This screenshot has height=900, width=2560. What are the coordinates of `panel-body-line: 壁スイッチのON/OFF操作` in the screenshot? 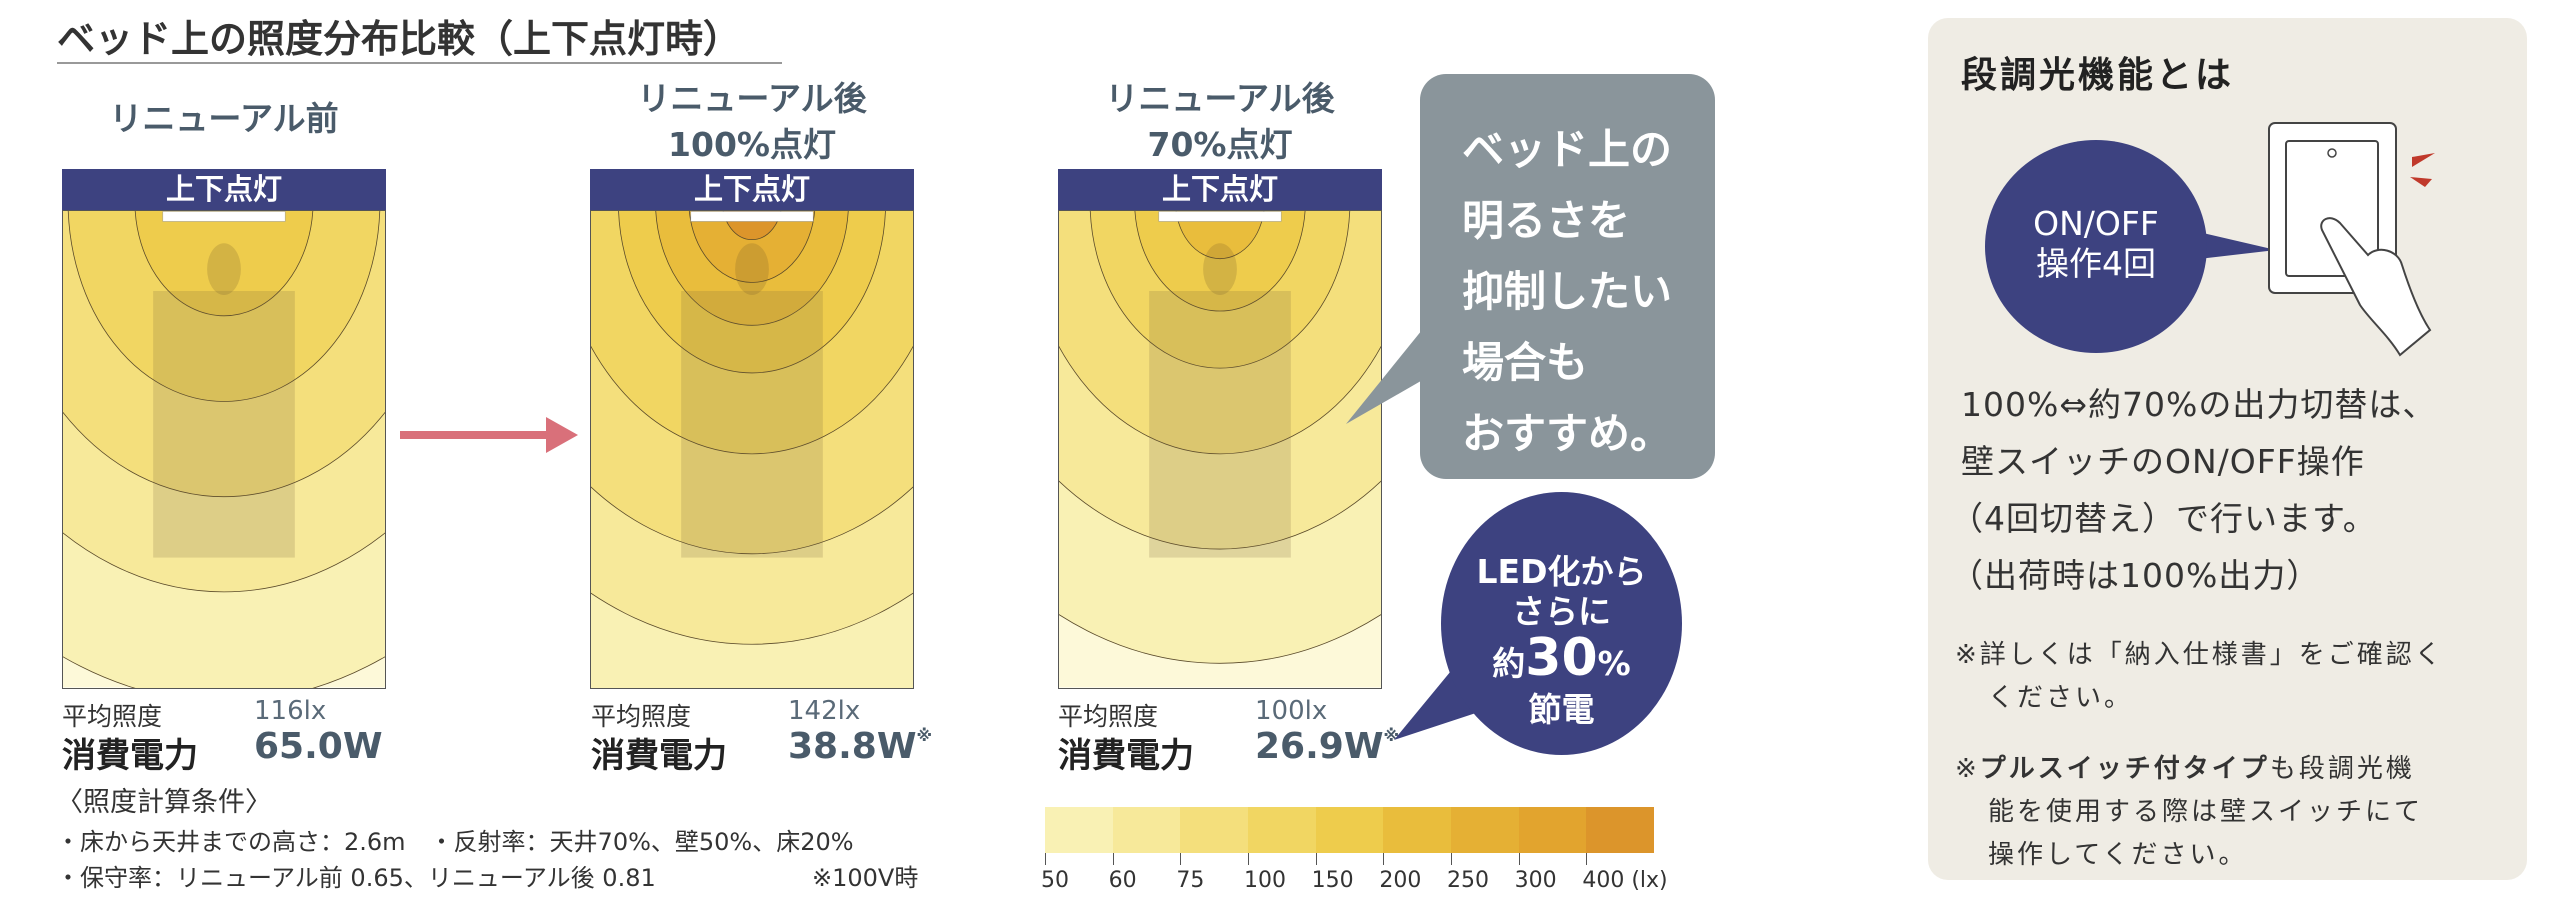 It's located at (2163, 461).